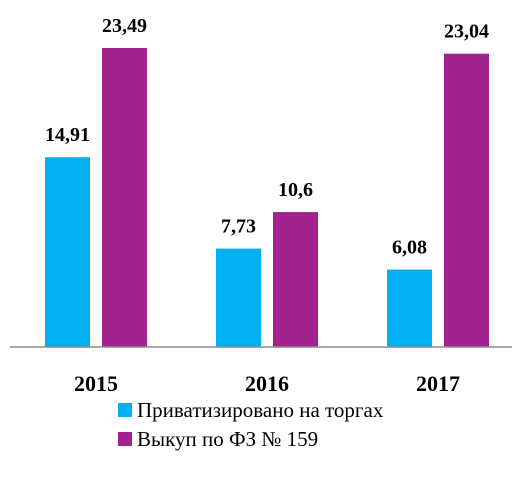  Describe the element at coordinates (228, 439) in the screenshot. I see `legend-label: Выкуп по ФЗ № 159` at that location.